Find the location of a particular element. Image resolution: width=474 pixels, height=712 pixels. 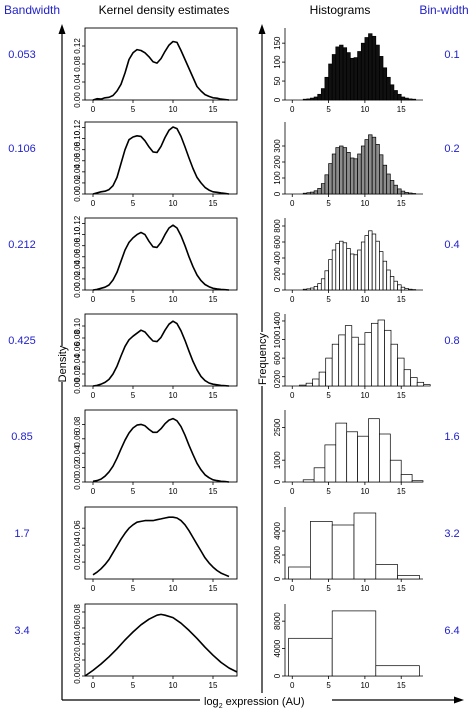

x-label-bg is located at coordinates (266, 701).